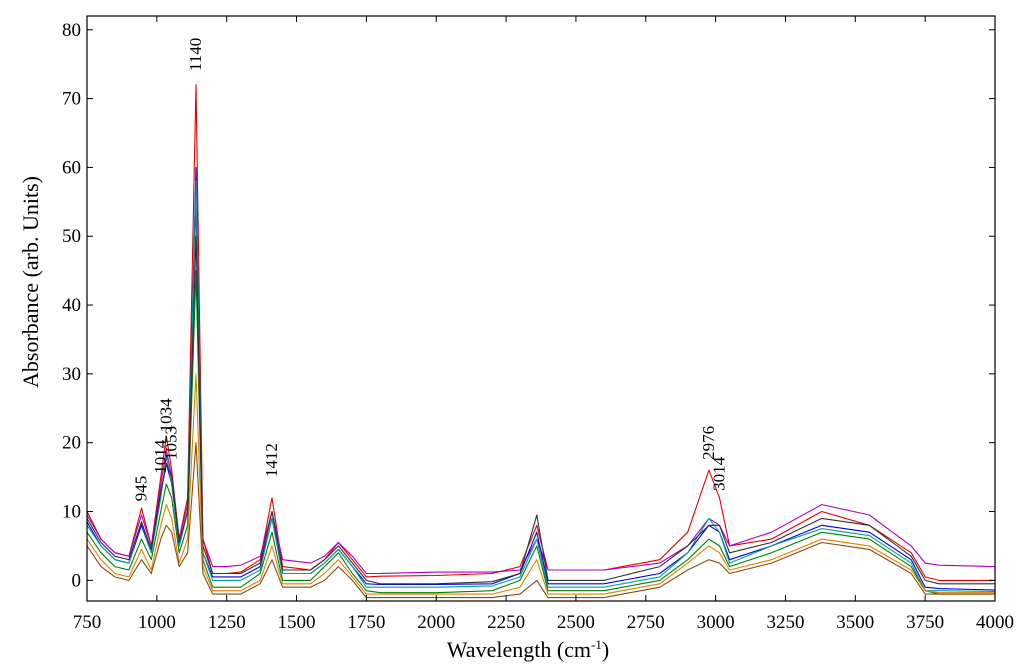 Image resolution: width=1024 pixels, height=669 pixels. Describe the element at coordinates (71, 512) in the screenshot. I see `y-tick-label: 10` at that location.